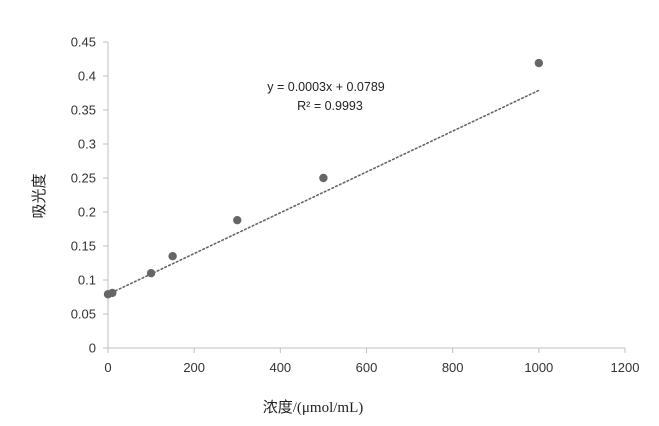  I want to click on y-tick-label: 0.3, so click(87, 144).